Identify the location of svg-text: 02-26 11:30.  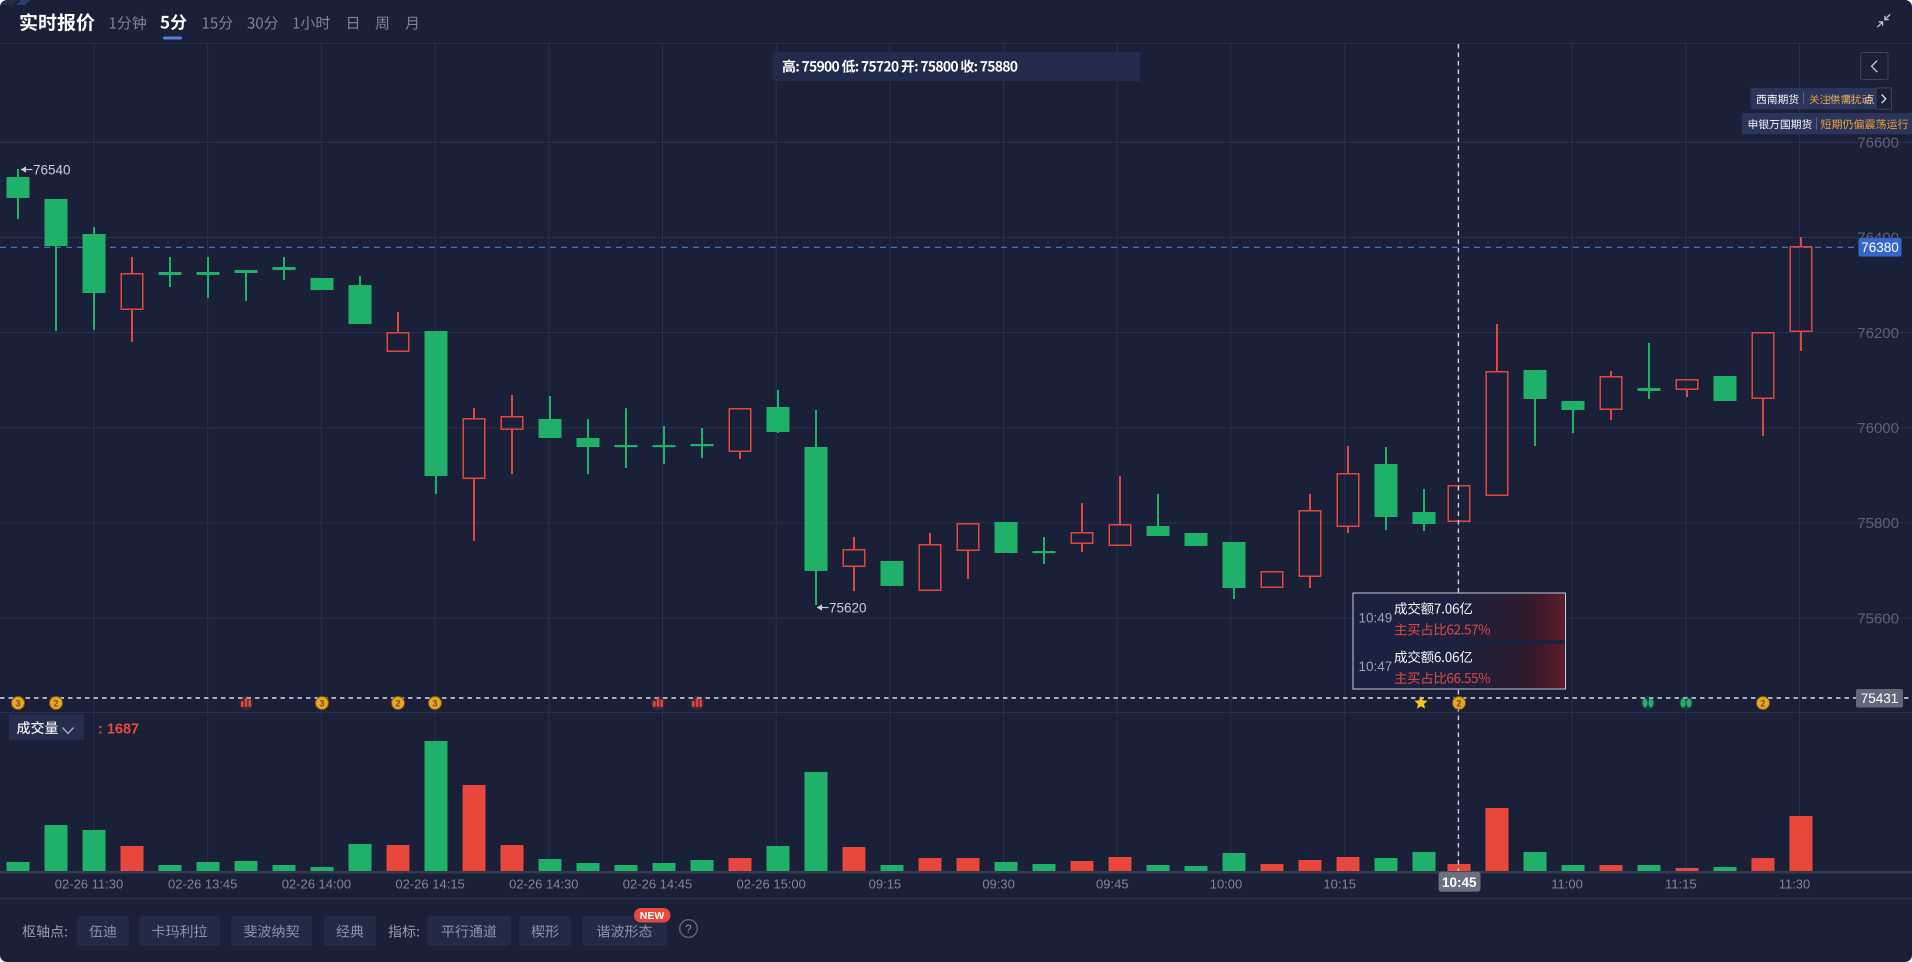
(89, 884).